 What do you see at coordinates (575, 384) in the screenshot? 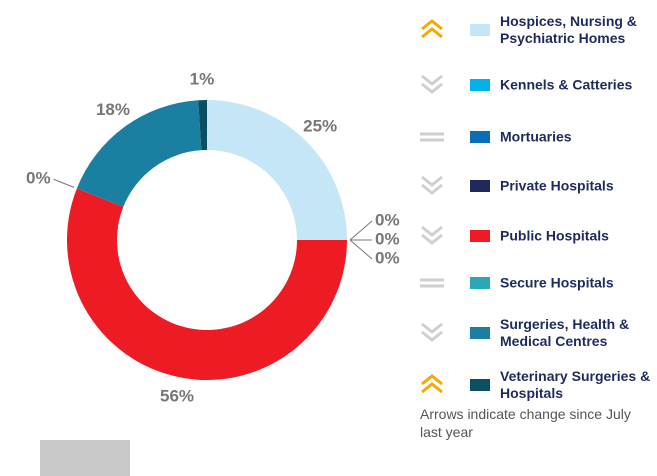
I see `legend-label: Veterinary Surgeries & Hospitals` at bounding box center [575, 384].